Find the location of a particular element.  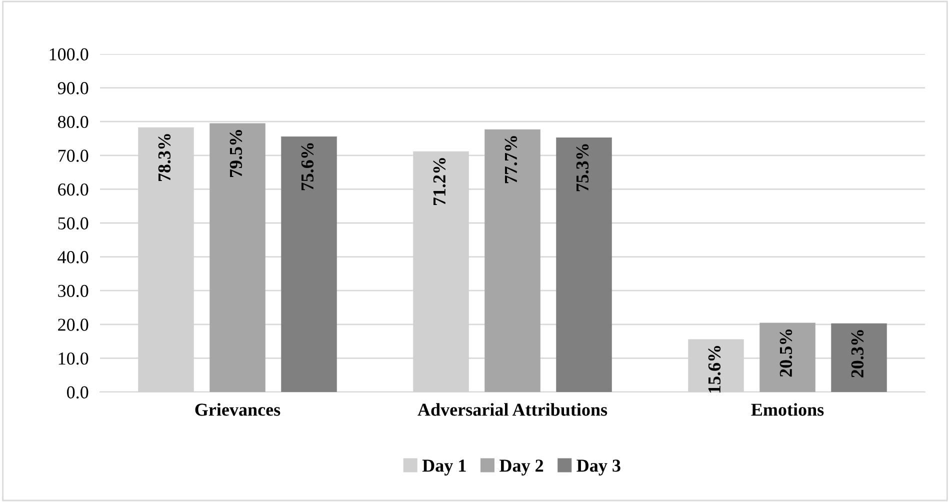

x-tick-label: Adversarial Attributions is located at coordinates (513, 409).